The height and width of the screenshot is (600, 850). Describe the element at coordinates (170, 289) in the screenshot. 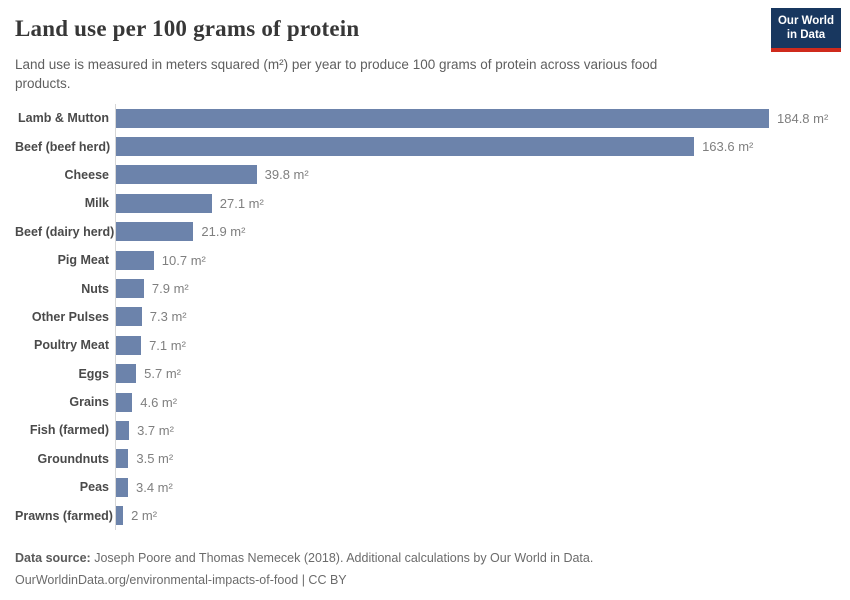

I see `value-label: 7.9 m²` at that location.